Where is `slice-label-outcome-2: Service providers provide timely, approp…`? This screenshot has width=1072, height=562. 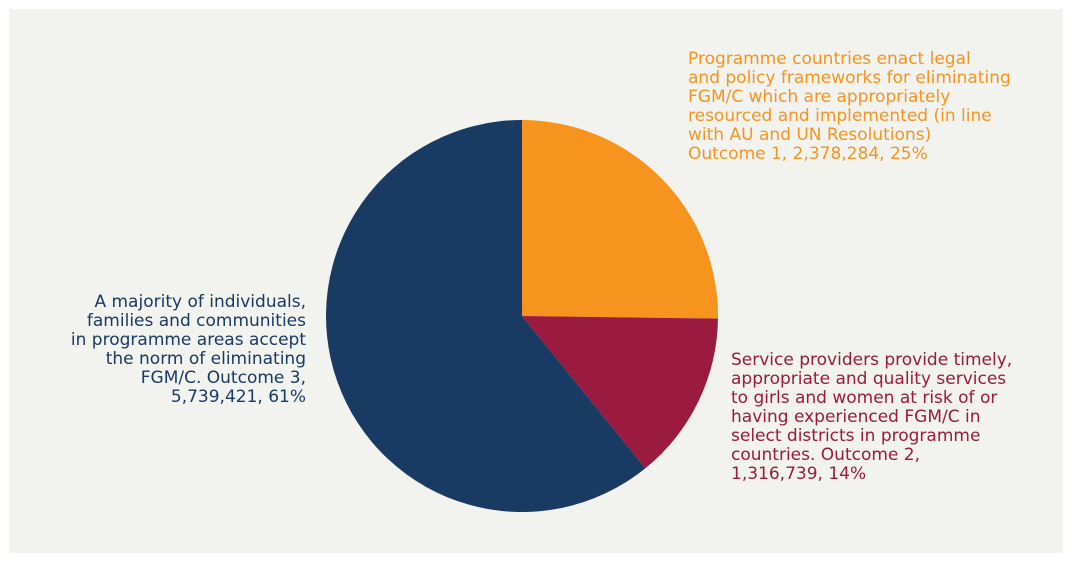 slice-label-outcome-2: Service providers provide timely, approp… is located at coordinates (872, 417).